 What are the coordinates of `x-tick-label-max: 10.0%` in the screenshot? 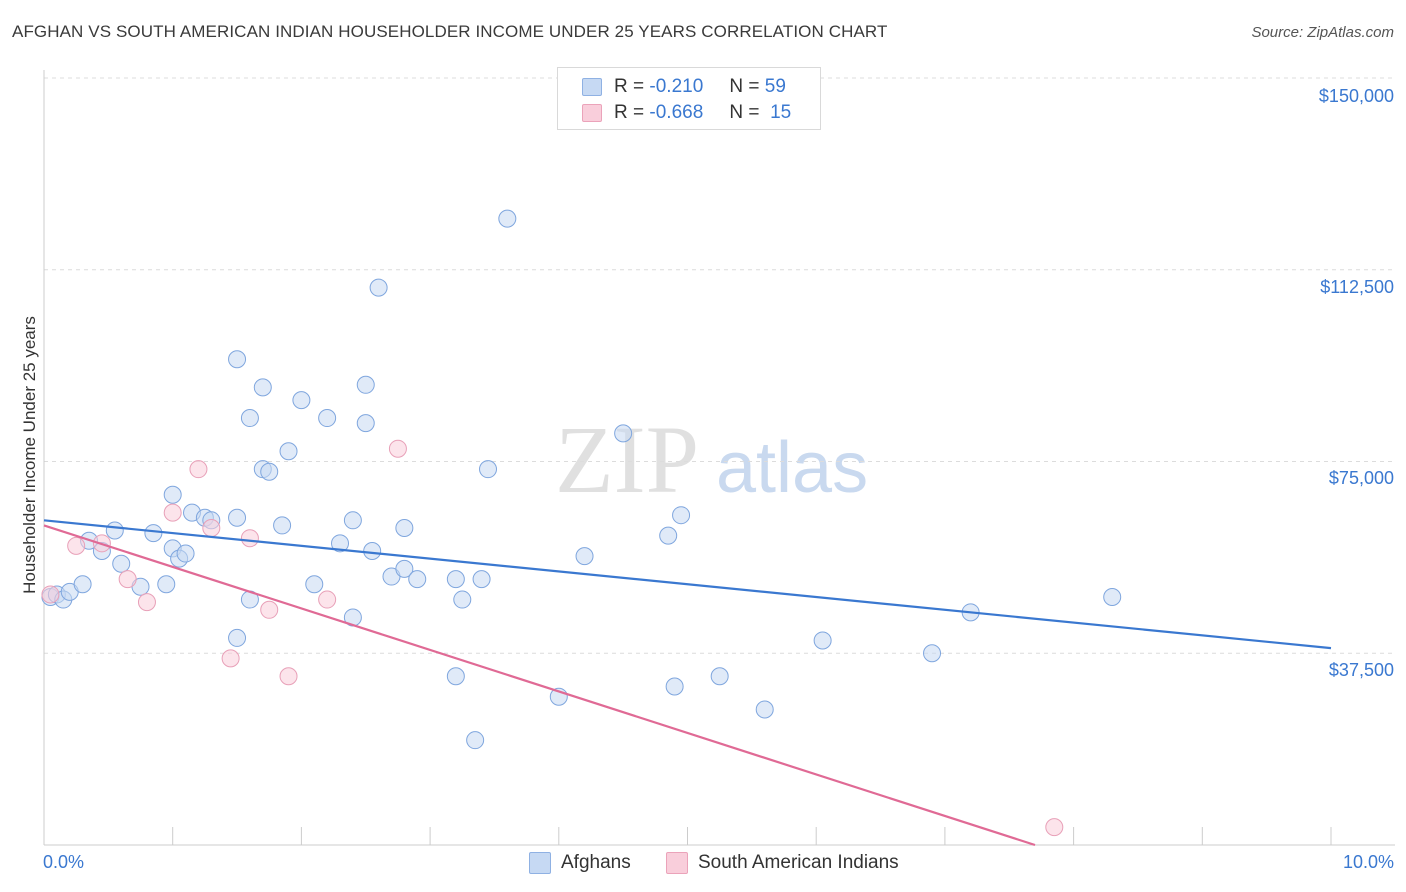 It's located at (1368, 862).